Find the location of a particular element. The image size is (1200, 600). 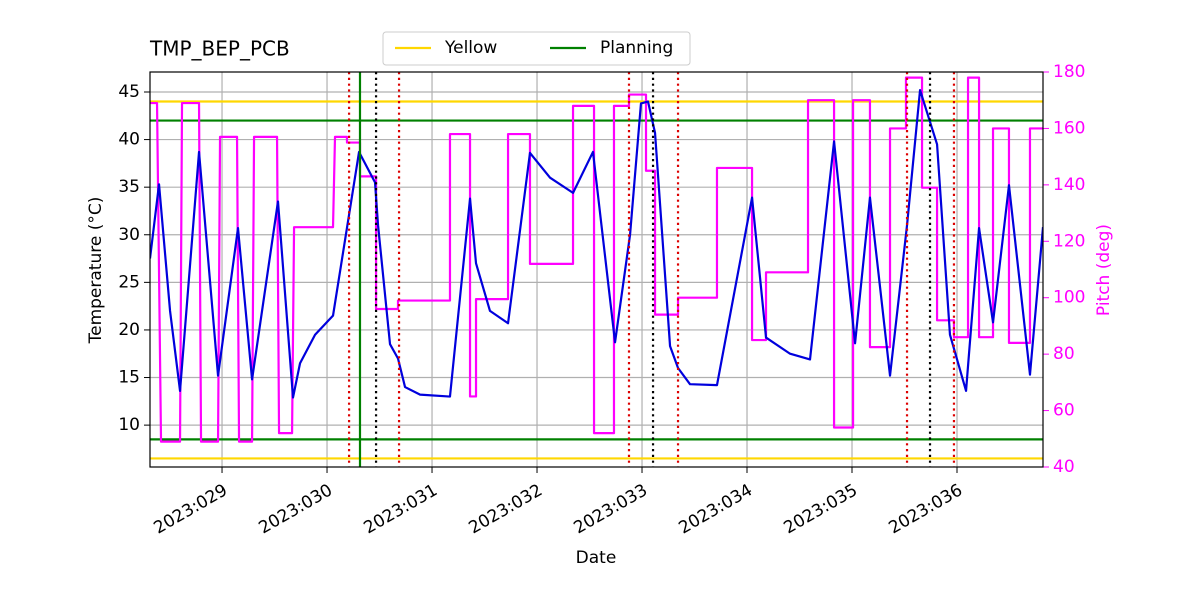

x-tick-label: 2023:029 is located at coordinates (190, 509).